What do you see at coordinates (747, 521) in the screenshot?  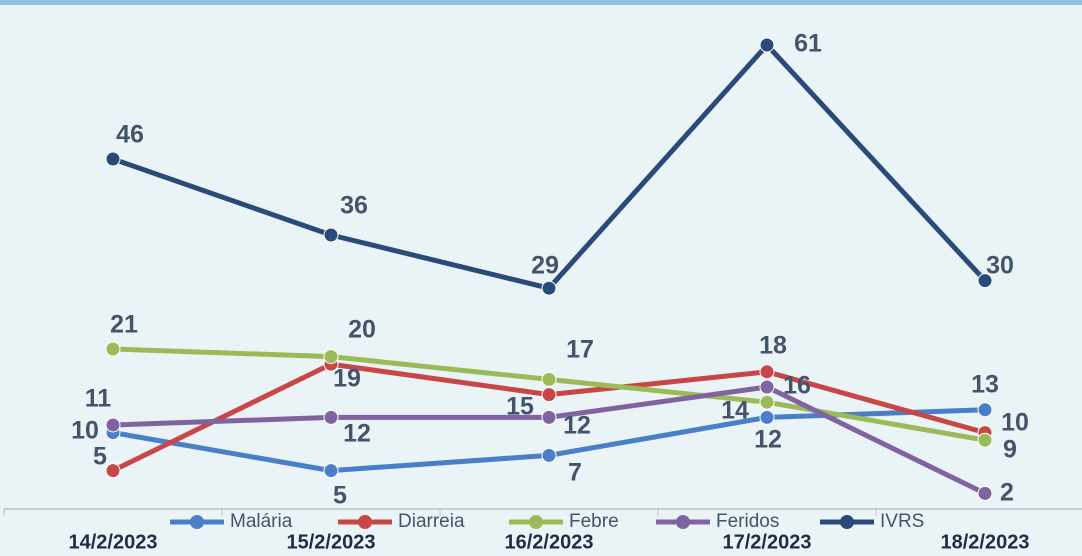 I see `legend-label: Feridos` at bounding box center [747, 521].